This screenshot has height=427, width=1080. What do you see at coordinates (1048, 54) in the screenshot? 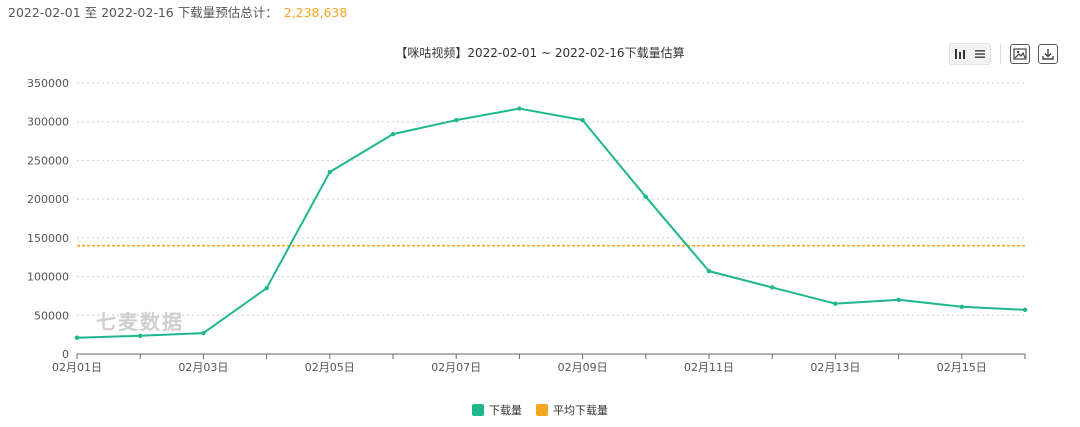
I see `download-icon` at bounding box center [1048, 54].